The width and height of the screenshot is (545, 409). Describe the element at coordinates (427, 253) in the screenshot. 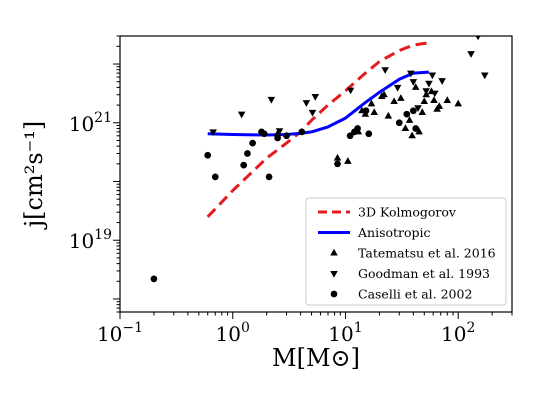

I see `legend-label-tatematsu-et-al-2016: Tatematsu et al. 2016` at that location.